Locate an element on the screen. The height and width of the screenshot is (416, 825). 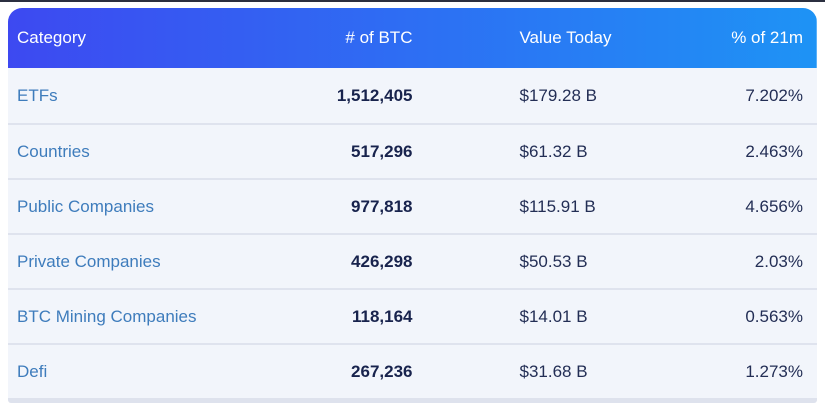
table-row: ETFs 1,512,405 $179.28 B 7.202% is located at coordinates (412, 95).